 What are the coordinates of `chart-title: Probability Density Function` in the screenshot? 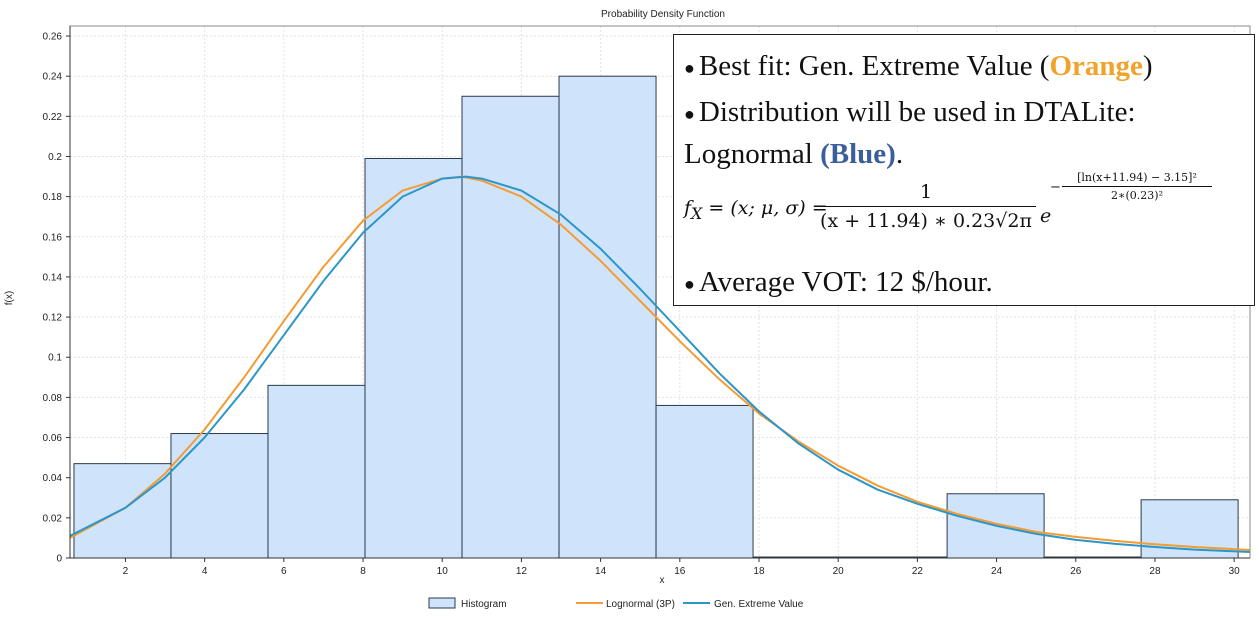 It's located at (663, 14).